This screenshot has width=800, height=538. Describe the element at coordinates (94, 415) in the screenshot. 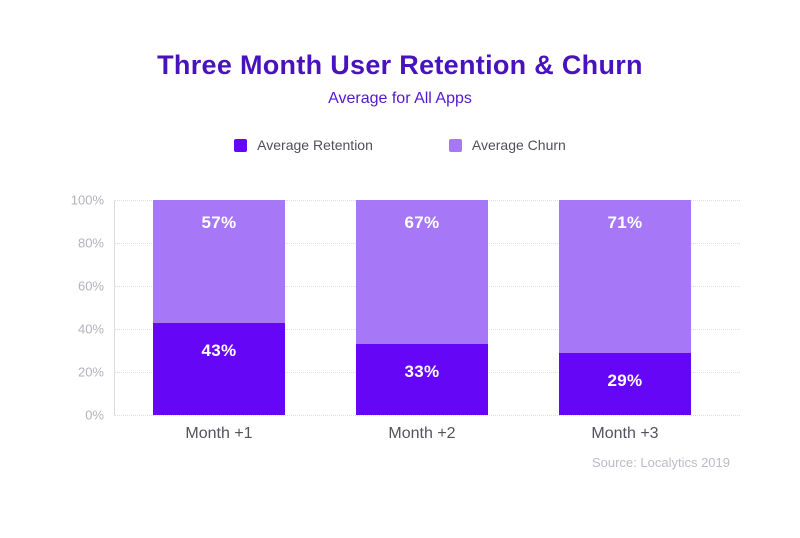

I see `y-tick-0: 0%` at that location.